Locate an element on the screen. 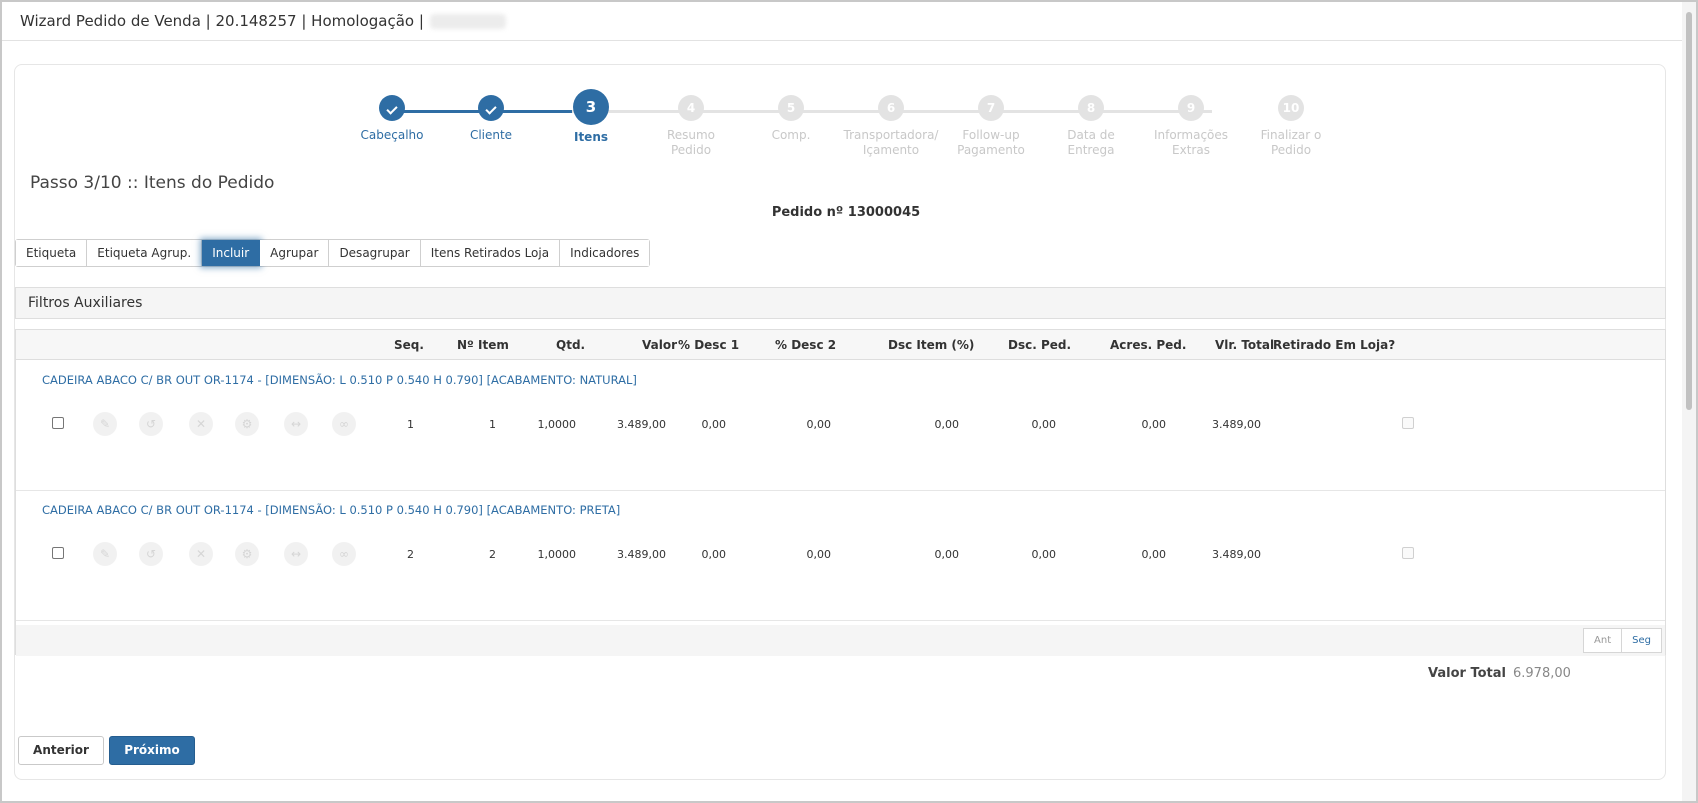 The image size is (1698, 803). step-4: 4 Resumo Pedido is located at coordinates (691, 126).